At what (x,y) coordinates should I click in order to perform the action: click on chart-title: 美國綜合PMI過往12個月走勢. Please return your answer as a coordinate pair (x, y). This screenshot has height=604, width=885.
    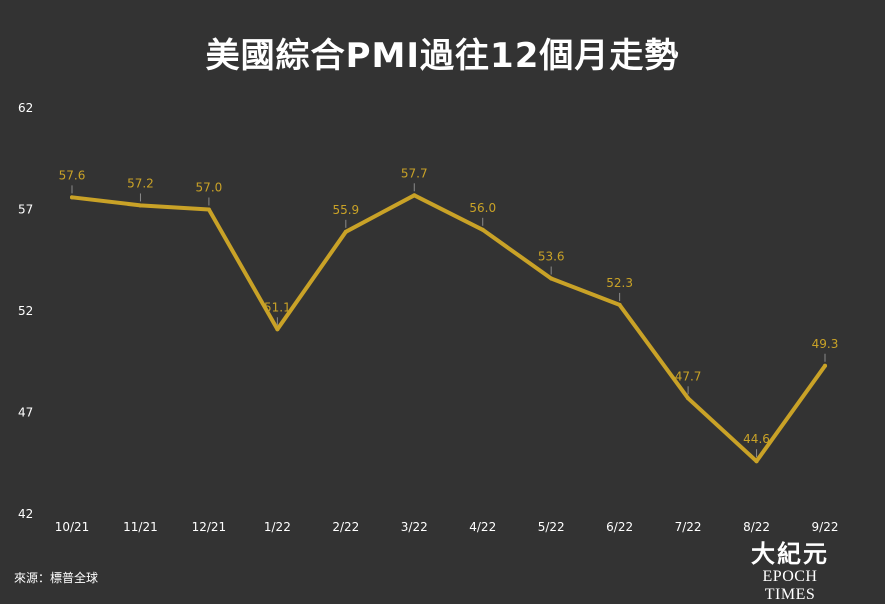
    Looking at the image, I should click on (442, 56).